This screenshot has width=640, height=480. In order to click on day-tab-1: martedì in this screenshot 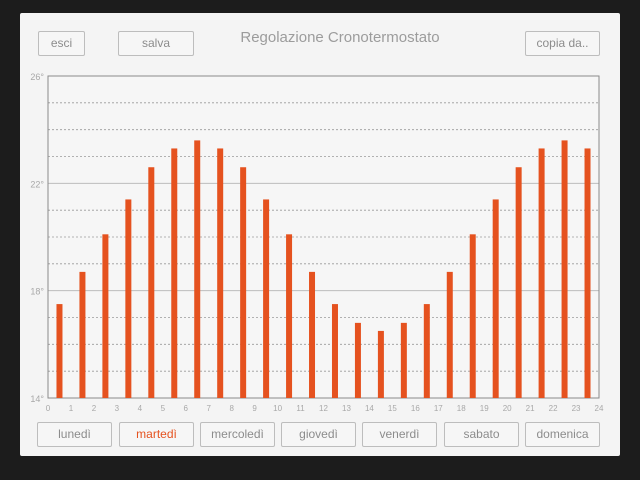, I will do `click(156, 434)`.